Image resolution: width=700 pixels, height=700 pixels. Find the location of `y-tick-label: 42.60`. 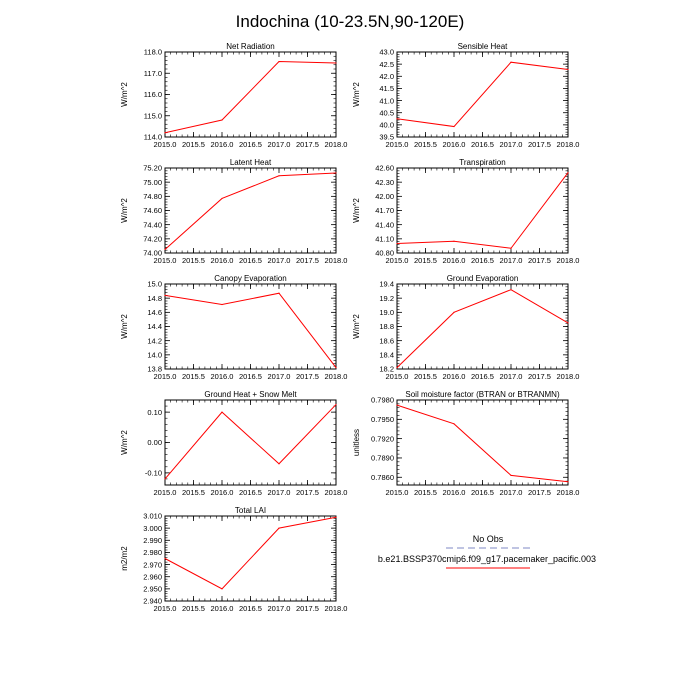

y-tick-label: 42.60 is located at coordinates (384, 168).